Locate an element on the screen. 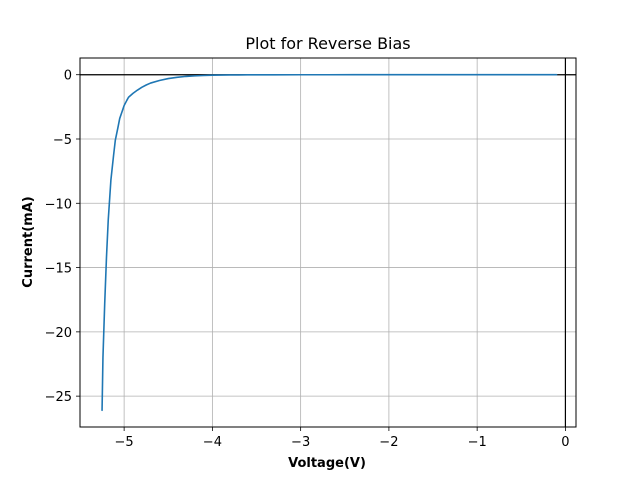  x-tick-label: −2 is located at coordinates (388, 442).